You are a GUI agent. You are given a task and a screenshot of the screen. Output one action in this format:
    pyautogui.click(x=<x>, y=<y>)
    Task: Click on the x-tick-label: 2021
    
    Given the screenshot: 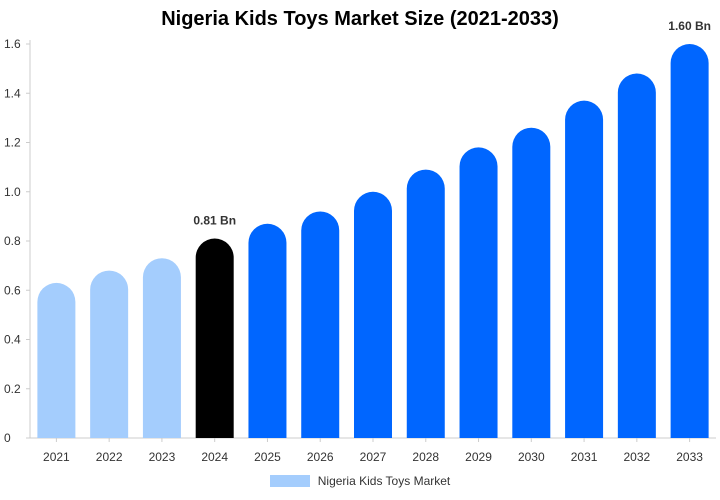 What is the action you would take?
    pyautogui.click(x=56, y=457)
    